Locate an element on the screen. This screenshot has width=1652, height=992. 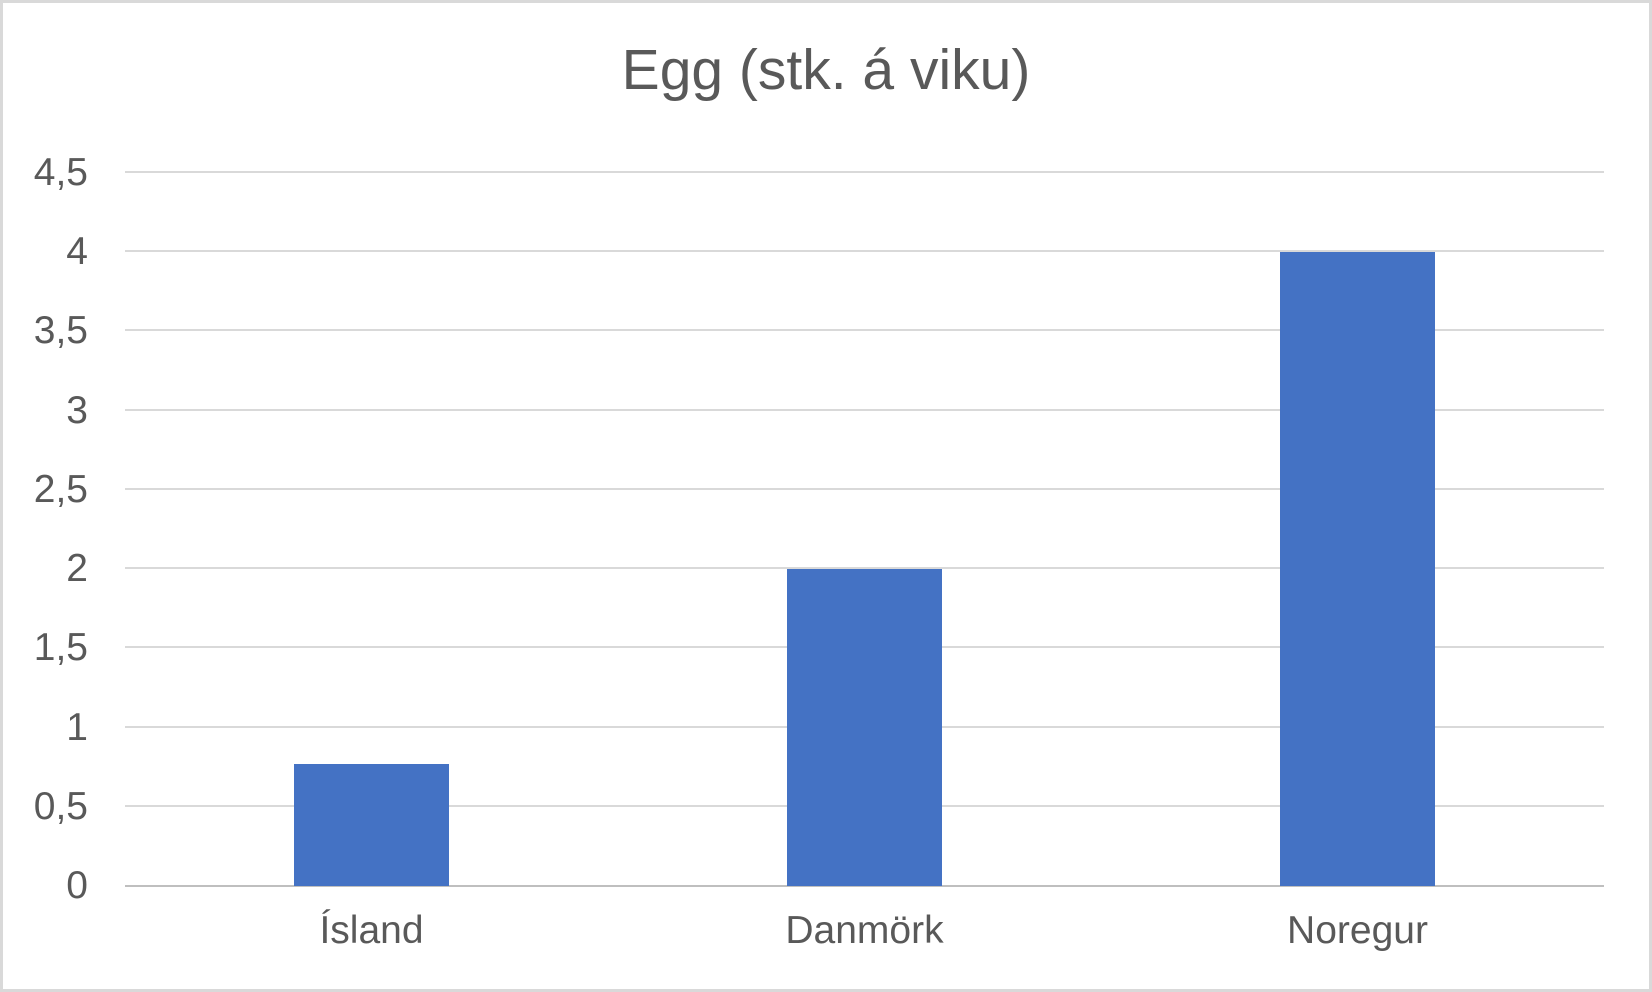
x-axis-label: Noregur is located at coordinates (1357, 930).